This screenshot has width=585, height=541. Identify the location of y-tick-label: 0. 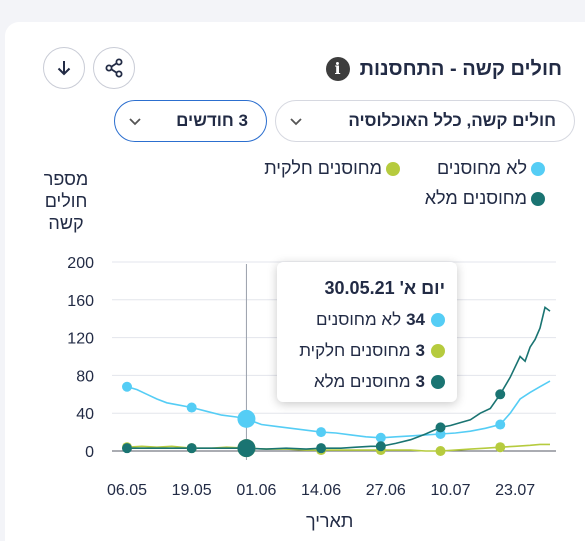
(89, 452).